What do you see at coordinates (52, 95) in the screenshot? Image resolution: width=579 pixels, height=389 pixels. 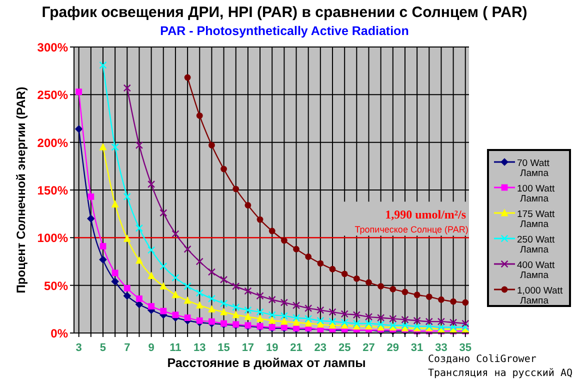 I see `y-tick-label: 250%` at bounding box center [52, 95].